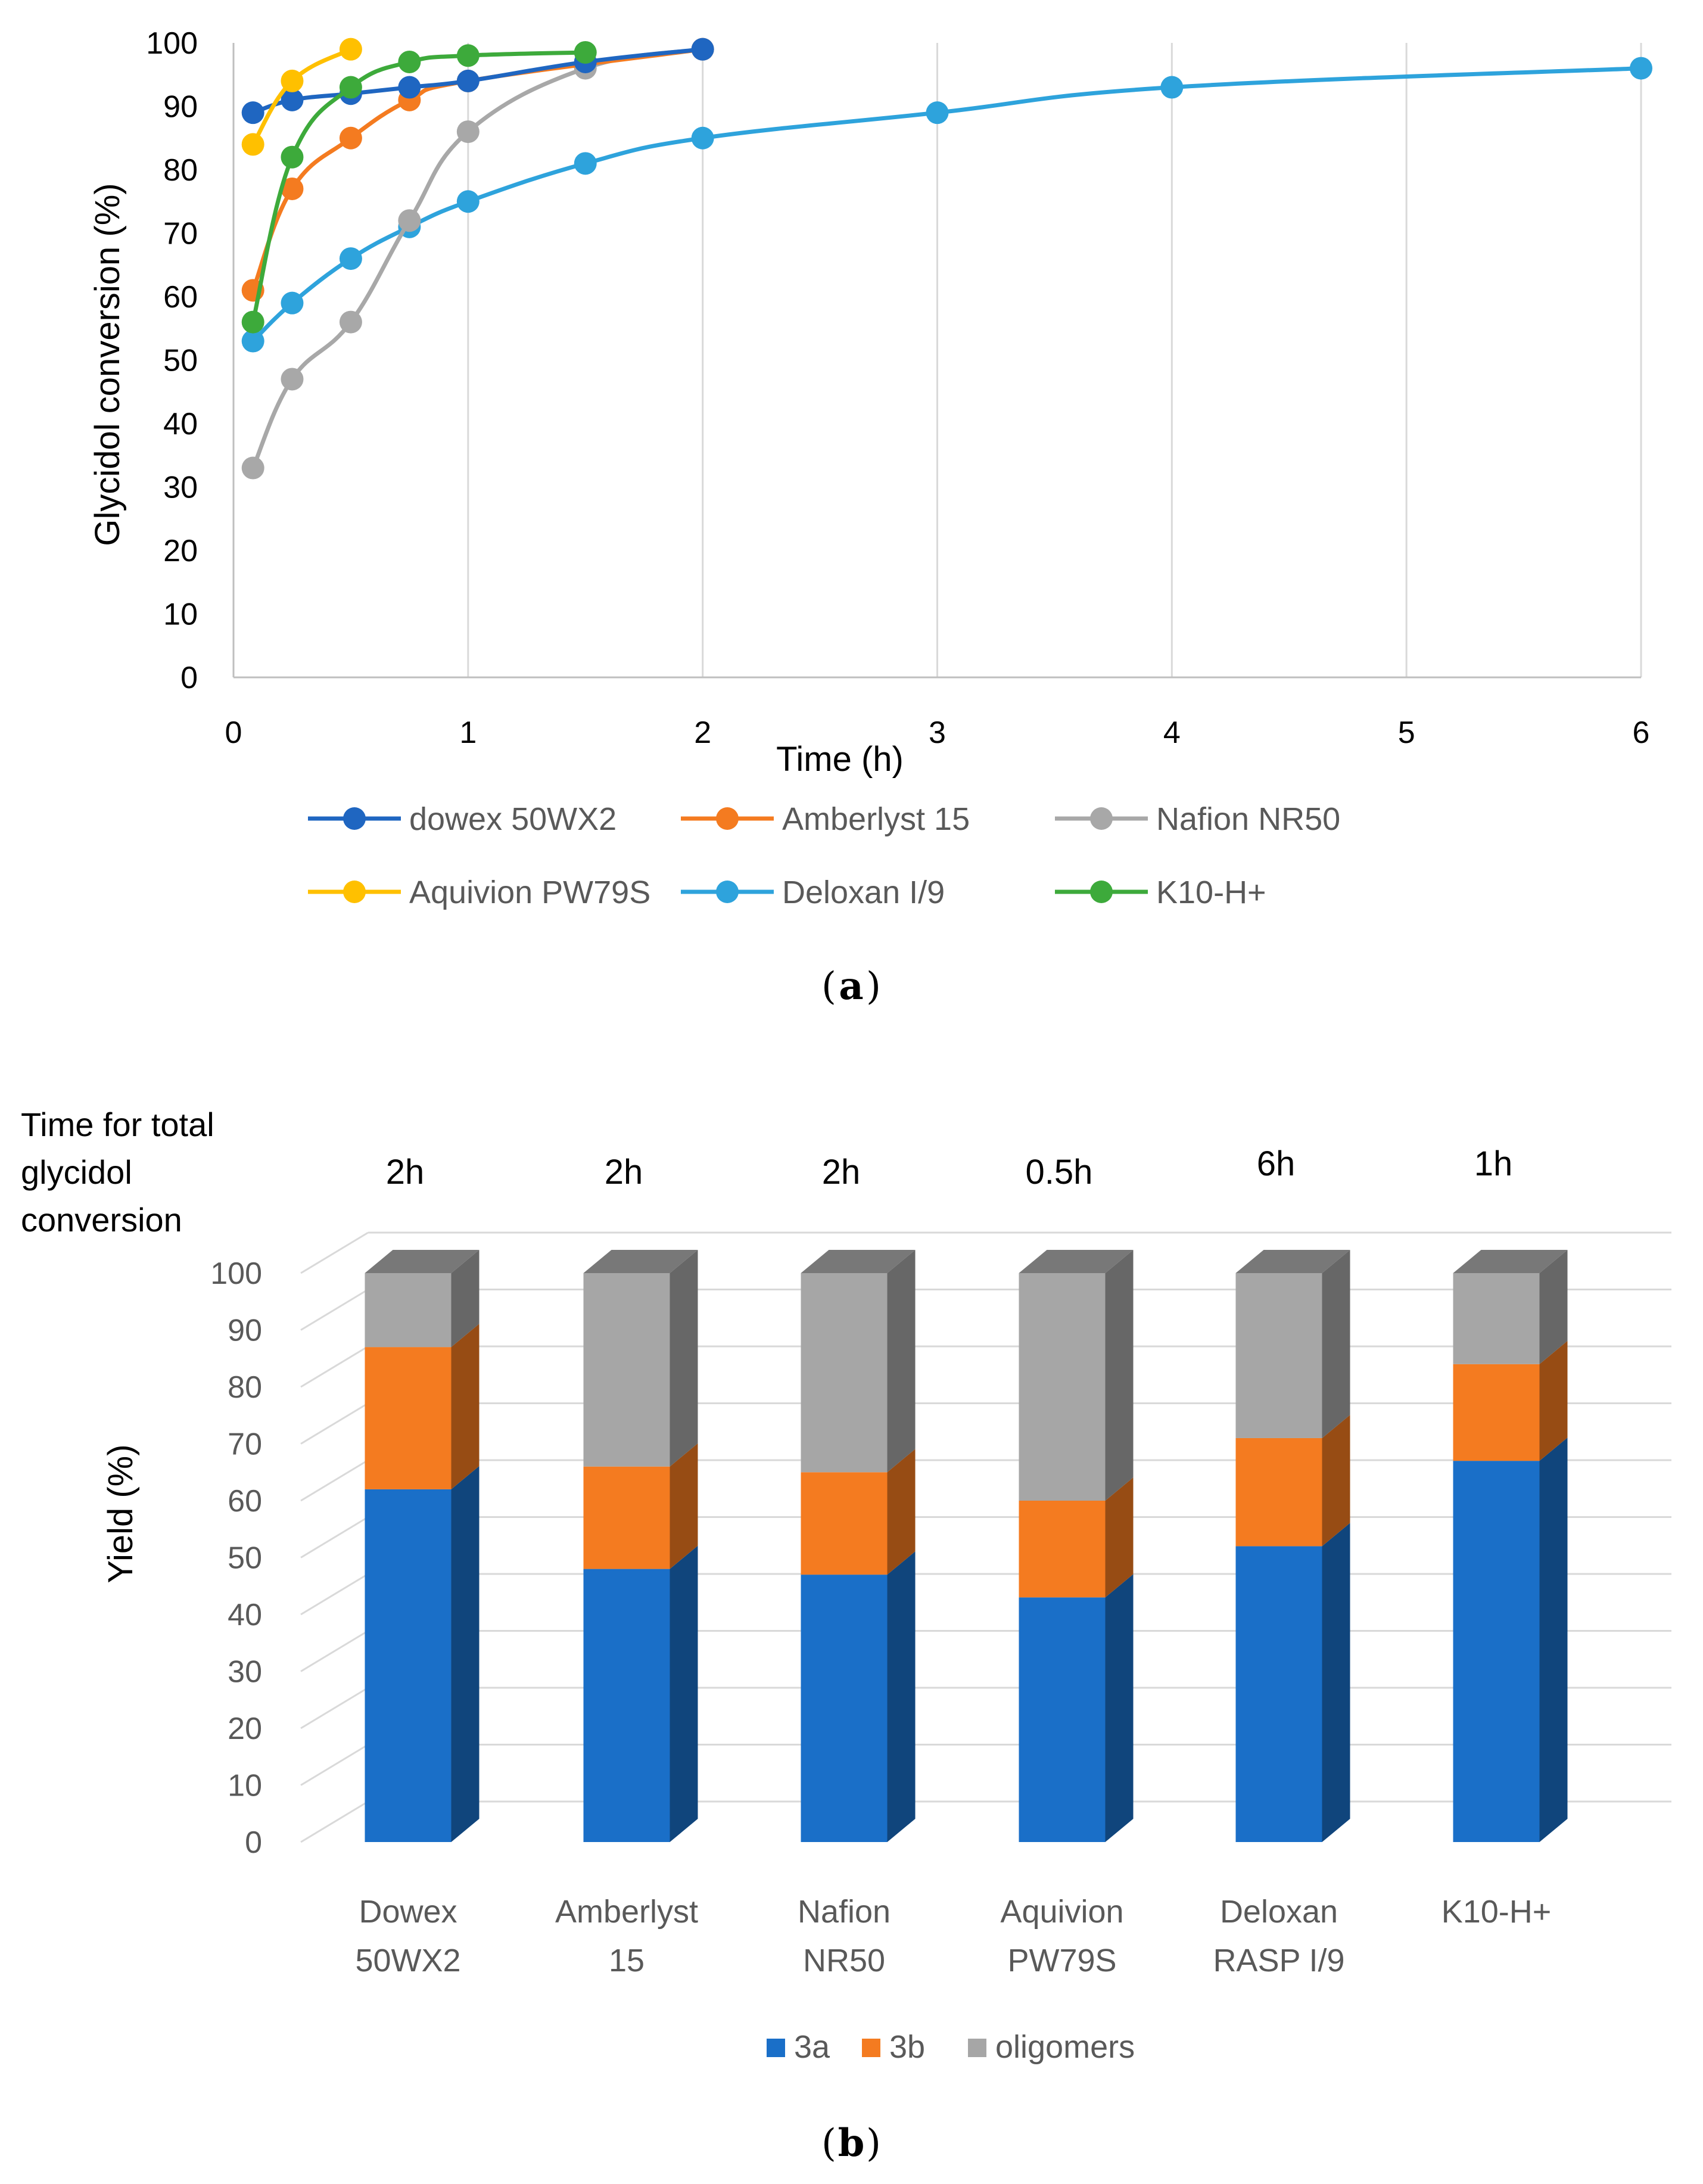 The height and width of the screenshot is (2184, 1703). I want to click on header-line: glycidol, so click(76, 1172).